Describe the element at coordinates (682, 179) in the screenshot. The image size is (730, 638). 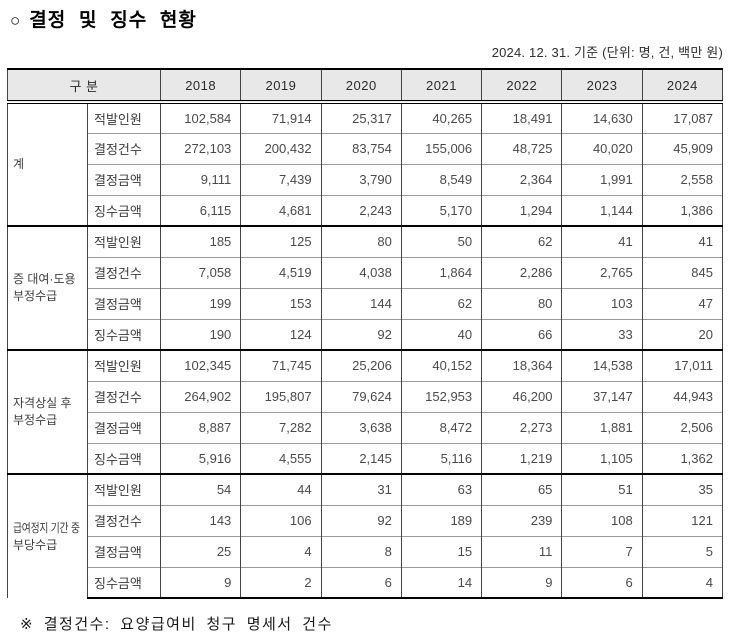
I see `value-cell: 2,558` at that location.